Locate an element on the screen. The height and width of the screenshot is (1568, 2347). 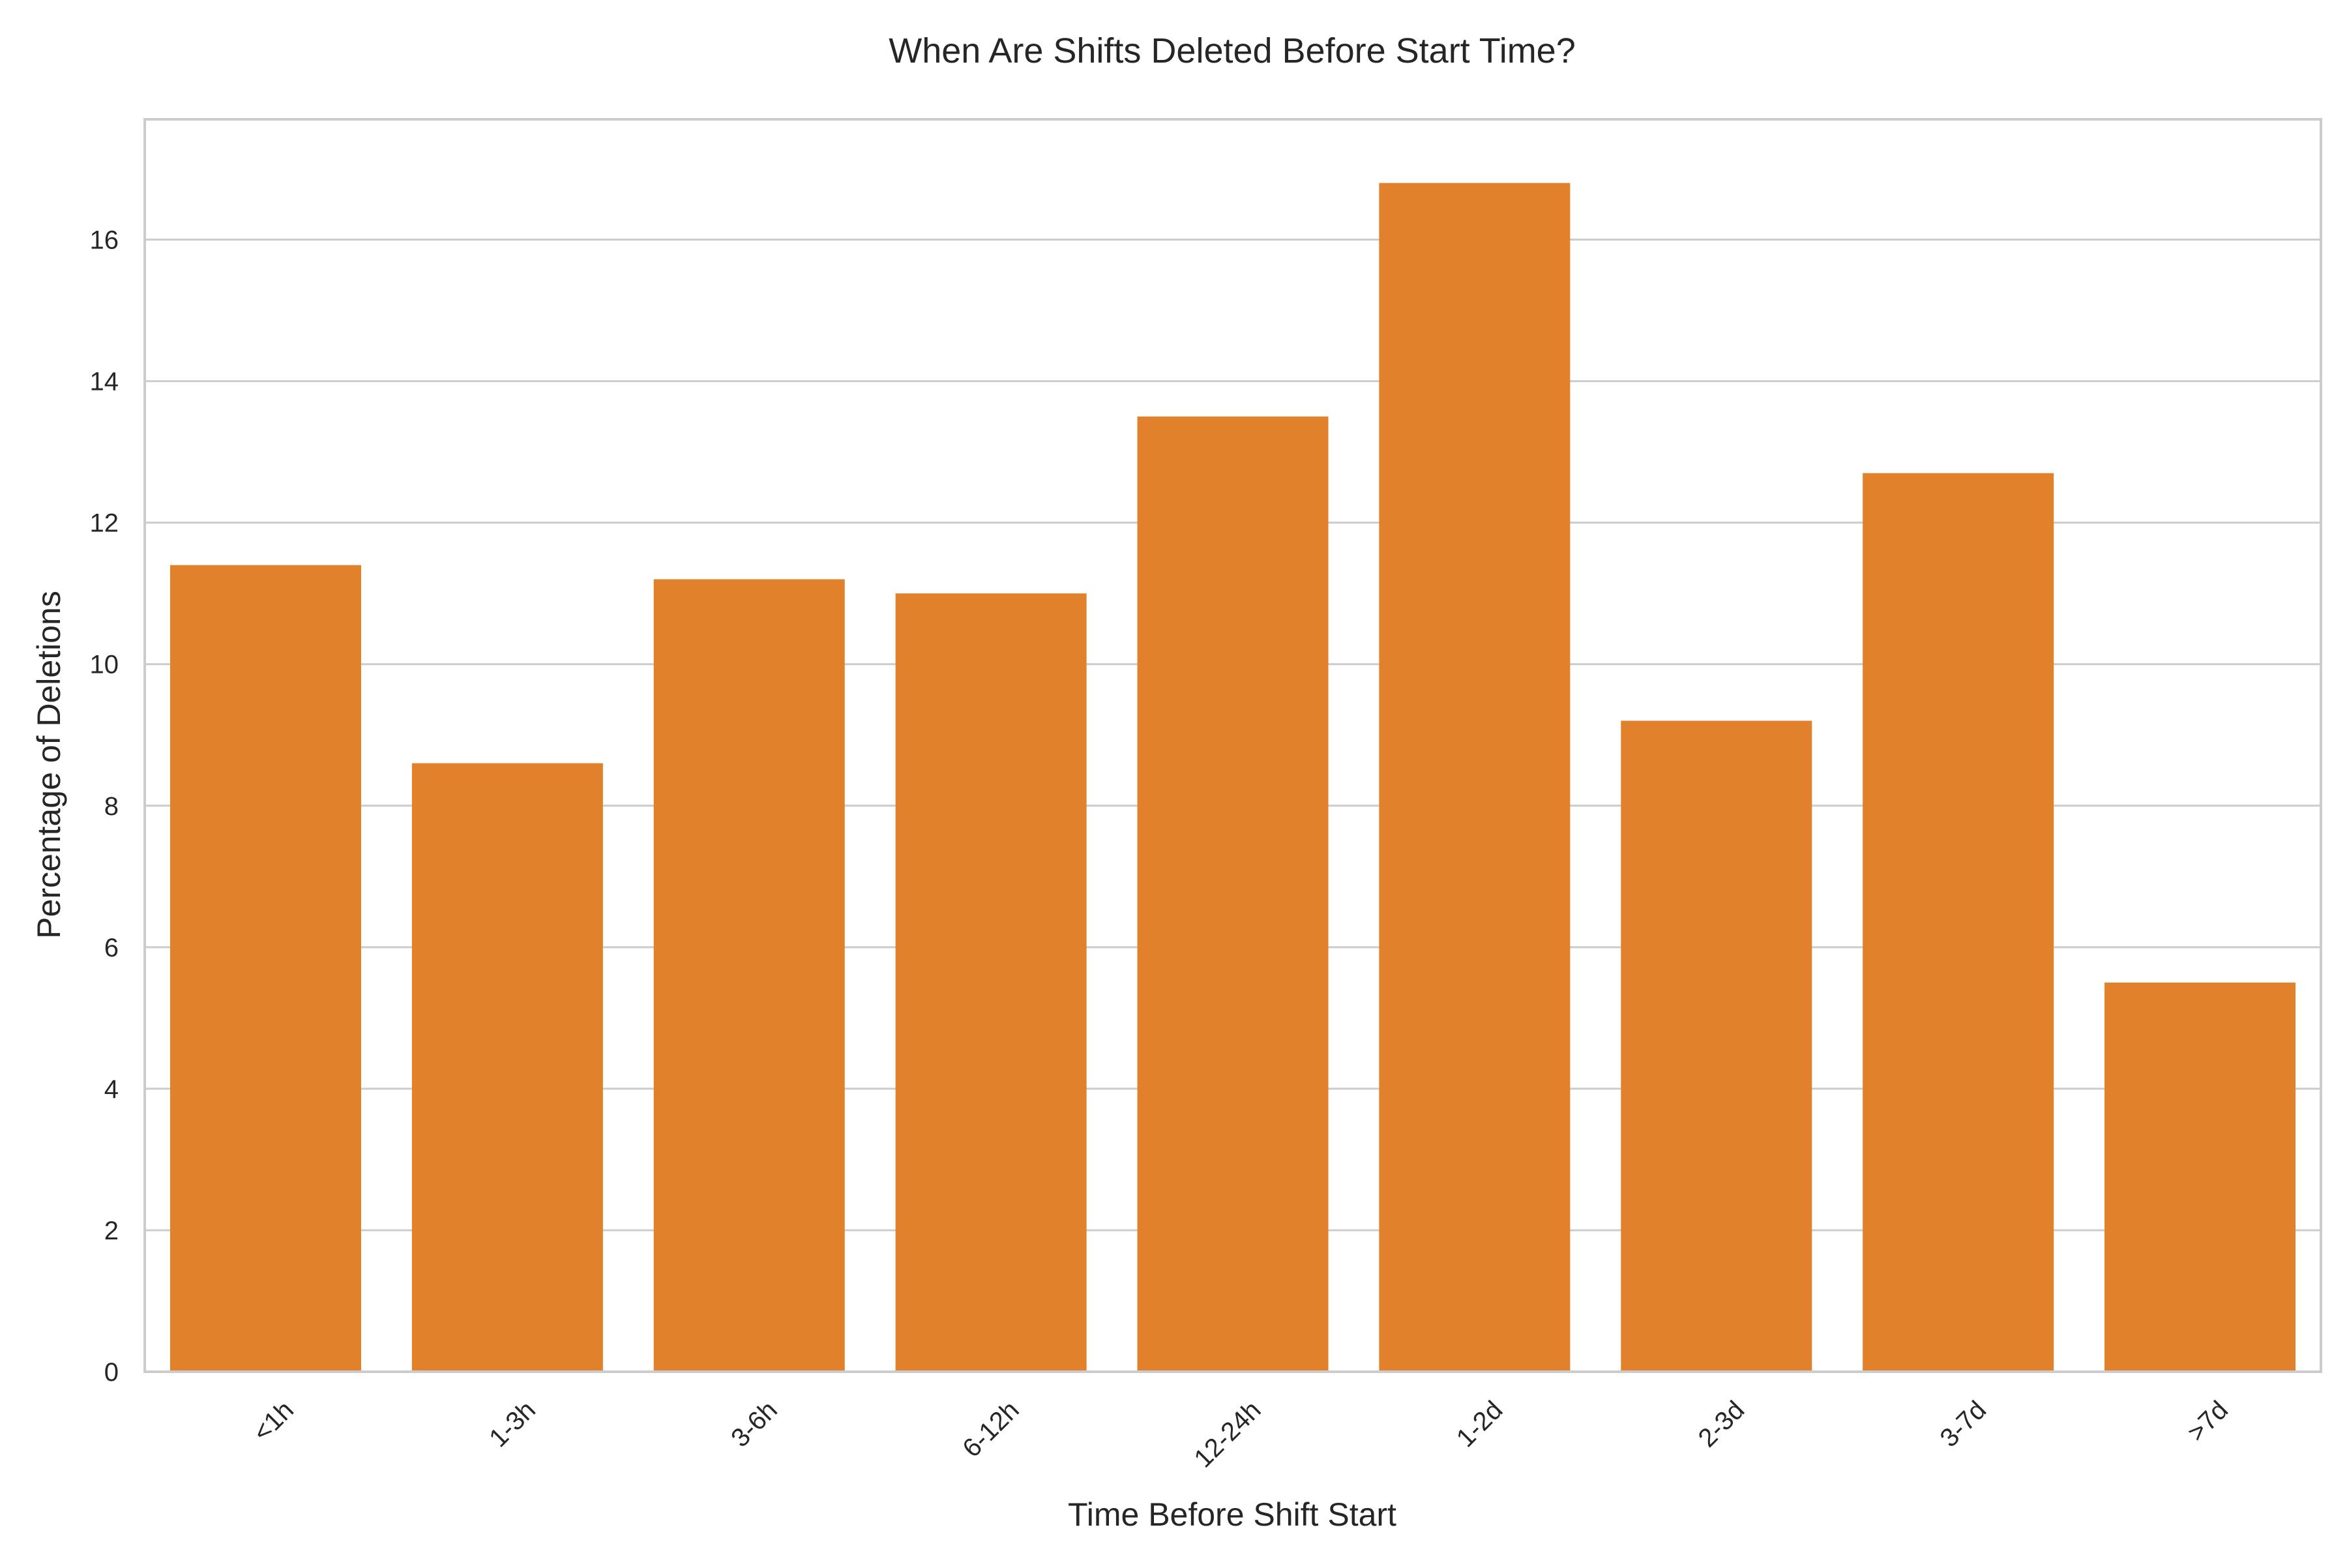
y-tick-label: 2 is located at coordinates (111, 1231).